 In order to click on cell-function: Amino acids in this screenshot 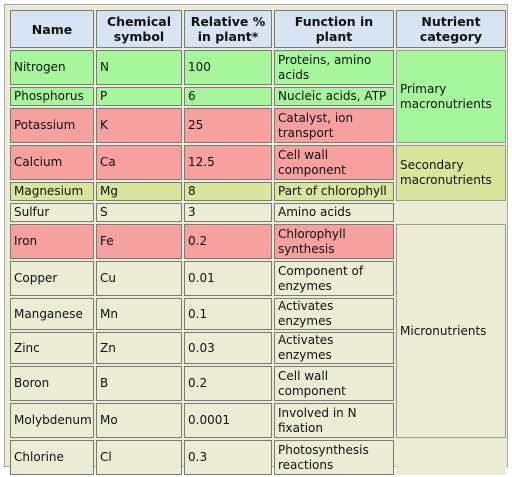, I will do `click(334, 212)`.